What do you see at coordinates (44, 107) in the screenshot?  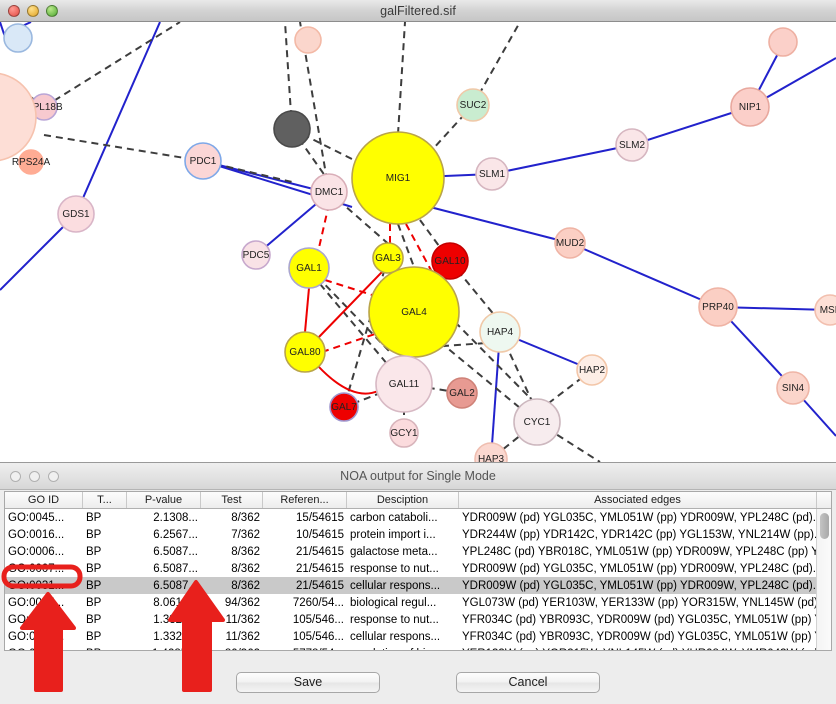 I see `network-node-rpl18b: RPL18B` at bounding box center [44, 107].